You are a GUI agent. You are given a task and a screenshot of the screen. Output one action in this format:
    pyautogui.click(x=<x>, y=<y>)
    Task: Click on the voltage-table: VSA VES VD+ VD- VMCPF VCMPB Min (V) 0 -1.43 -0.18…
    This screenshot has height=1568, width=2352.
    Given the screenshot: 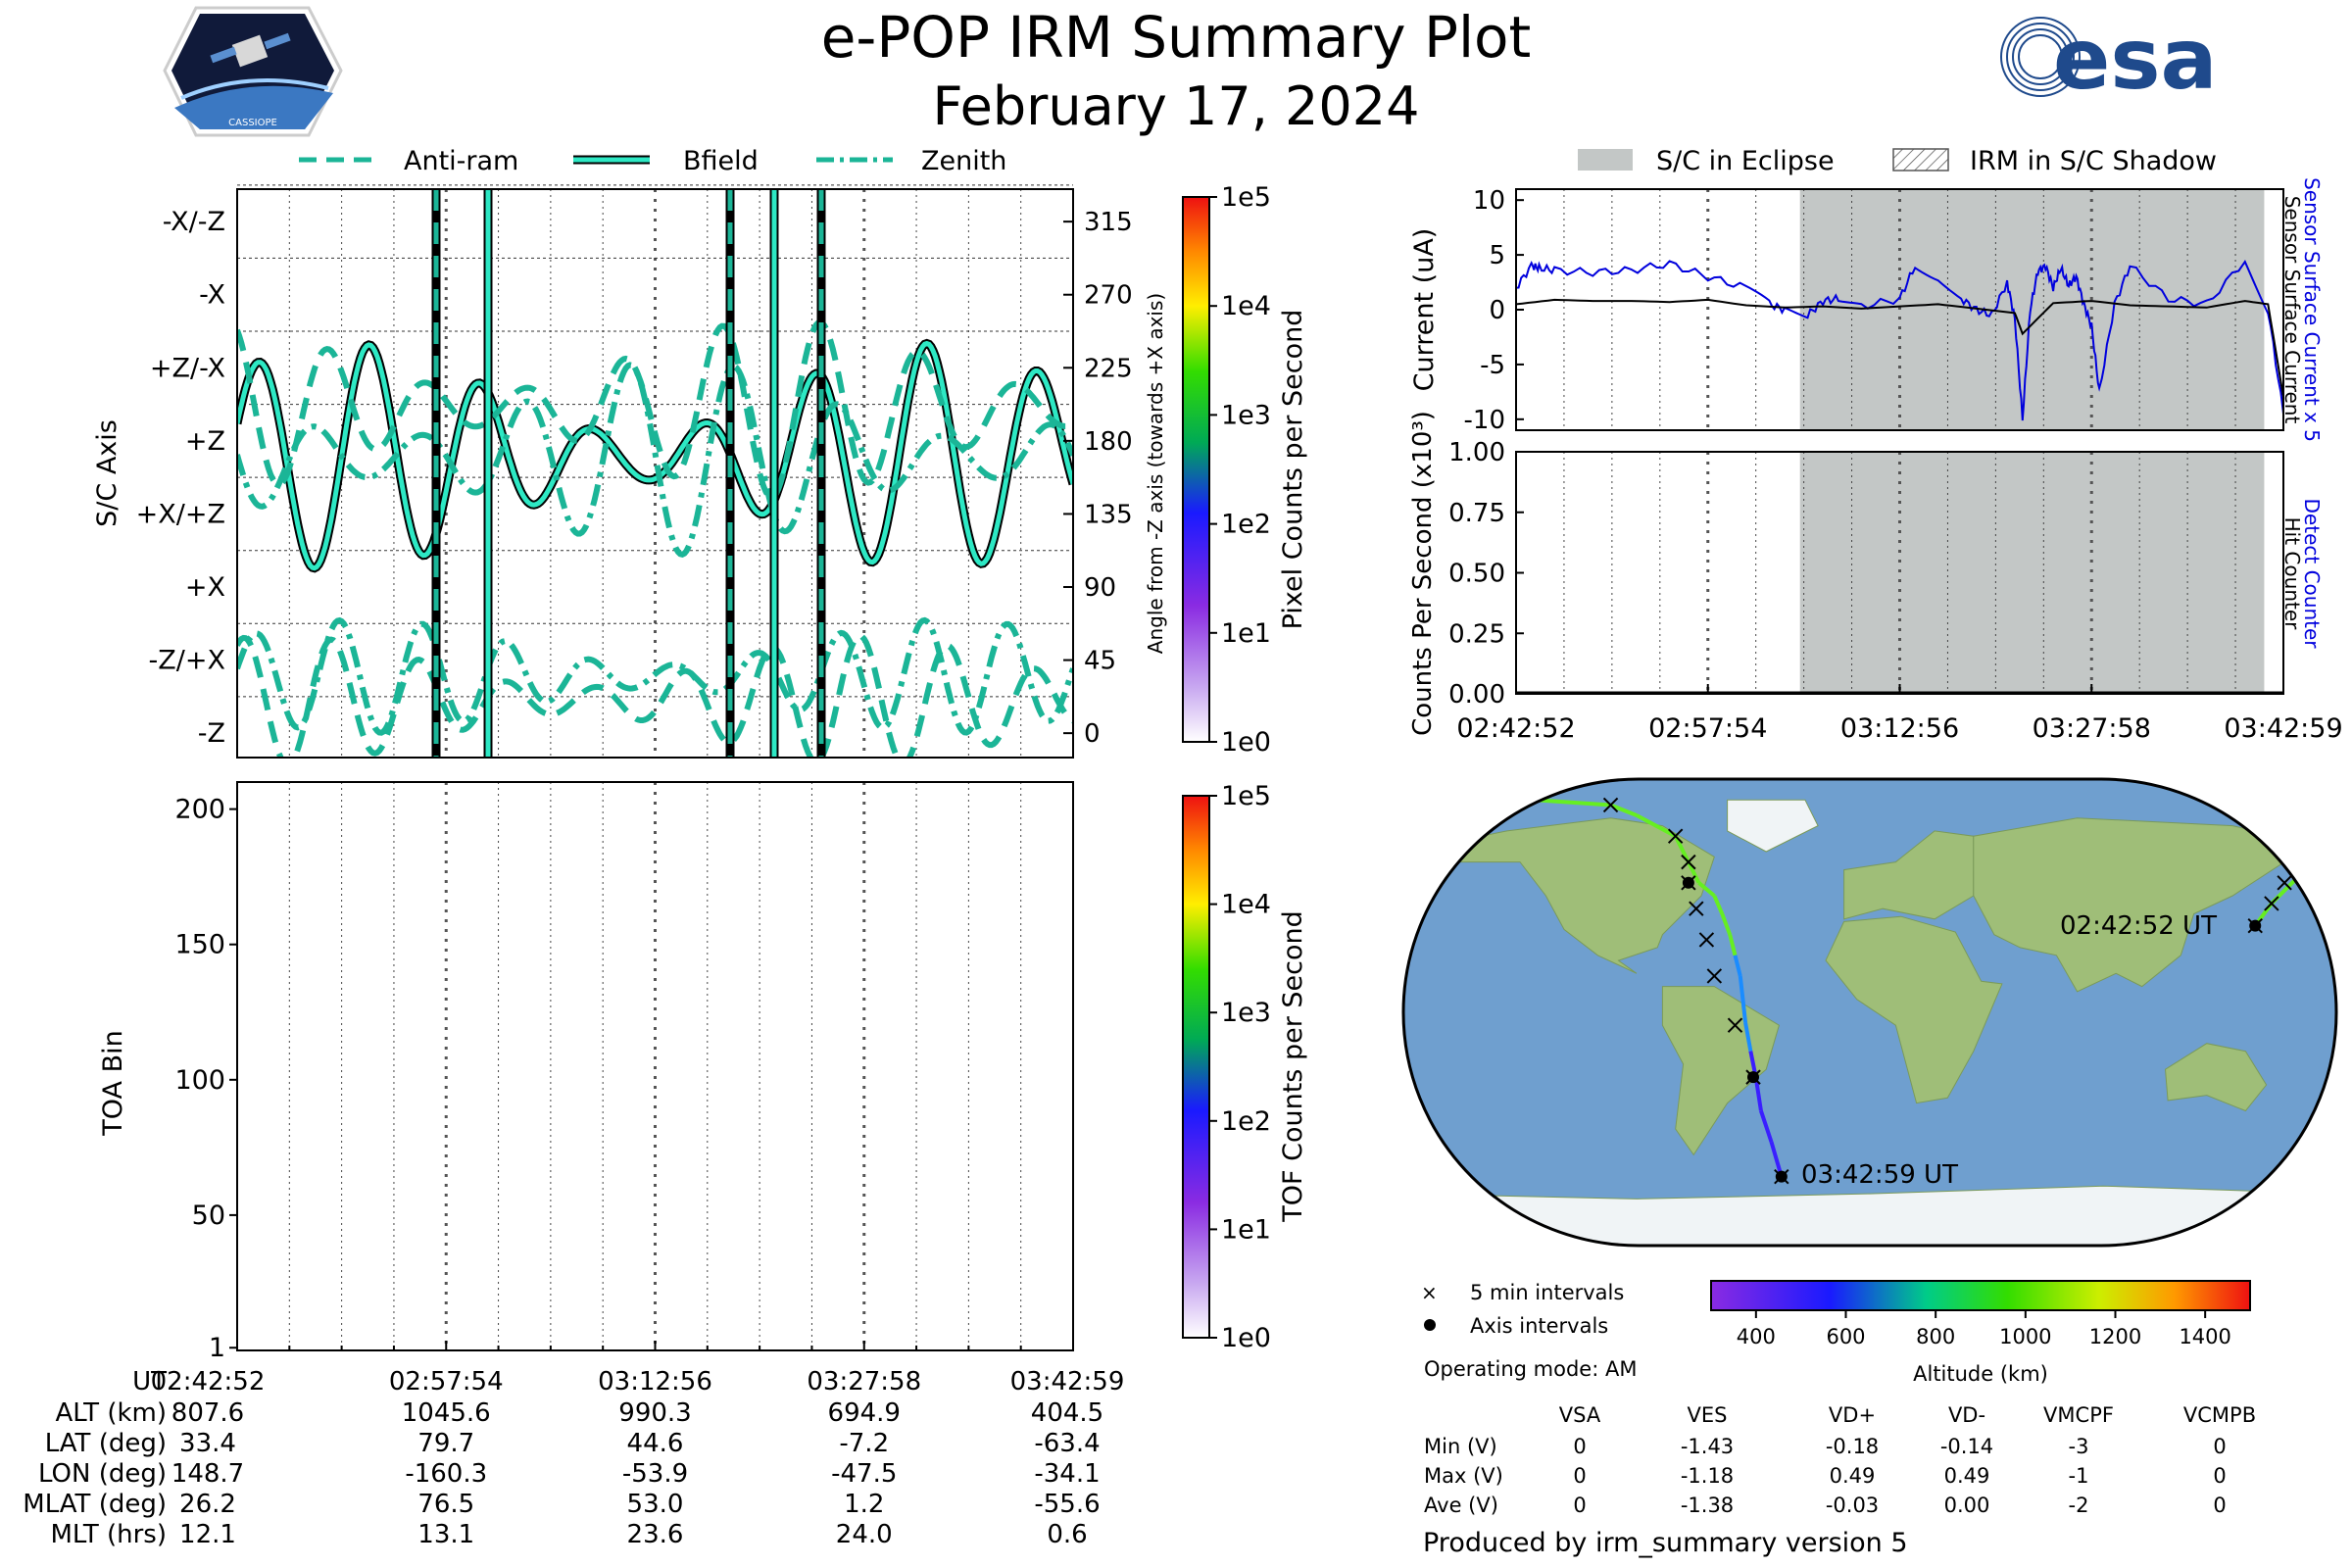 What is the action you would take?
    pyautogui.click(x=1840, y=1460)
    